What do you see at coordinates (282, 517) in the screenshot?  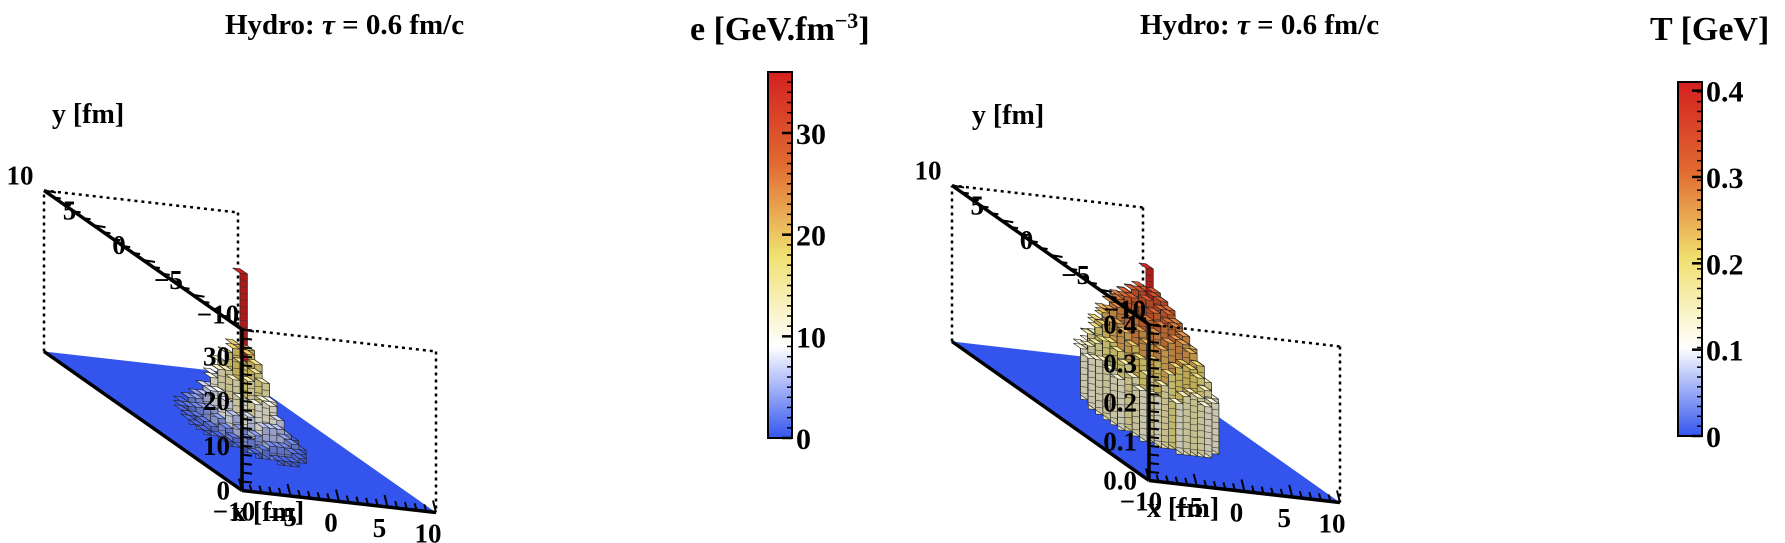 I see `x-tick-label: −5` at bounding box center [282, 517].